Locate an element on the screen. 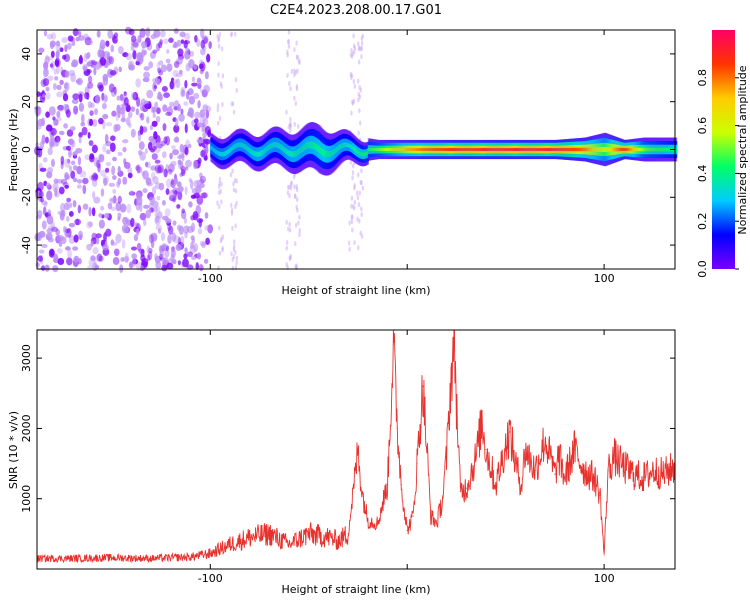  colorbar-gradient is located at coordinates (723, 149).